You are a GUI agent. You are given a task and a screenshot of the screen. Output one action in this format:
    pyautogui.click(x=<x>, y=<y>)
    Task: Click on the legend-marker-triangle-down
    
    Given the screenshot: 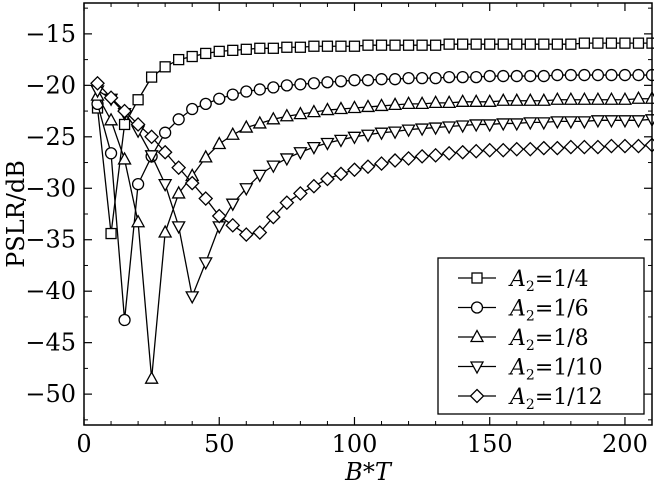 What is the action you would take?
    pyautogui.click(x=477, y=368)
    